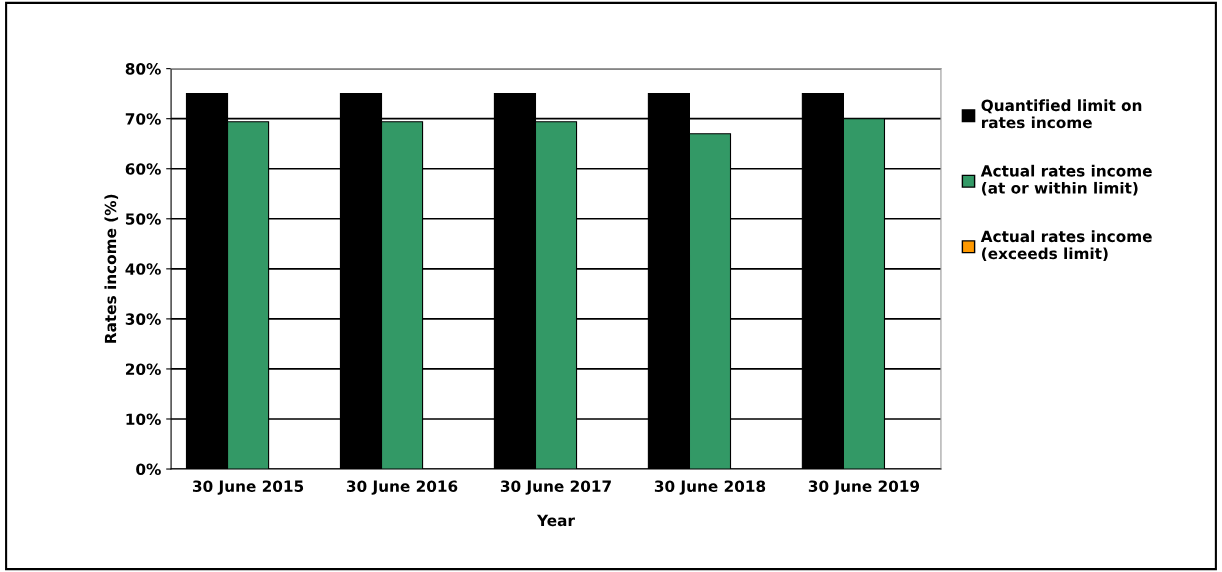  What do you see at coordinates (148, 469) in the screenshot?
I see `y-tick-label: 0%` at bounding box center [148, 469].